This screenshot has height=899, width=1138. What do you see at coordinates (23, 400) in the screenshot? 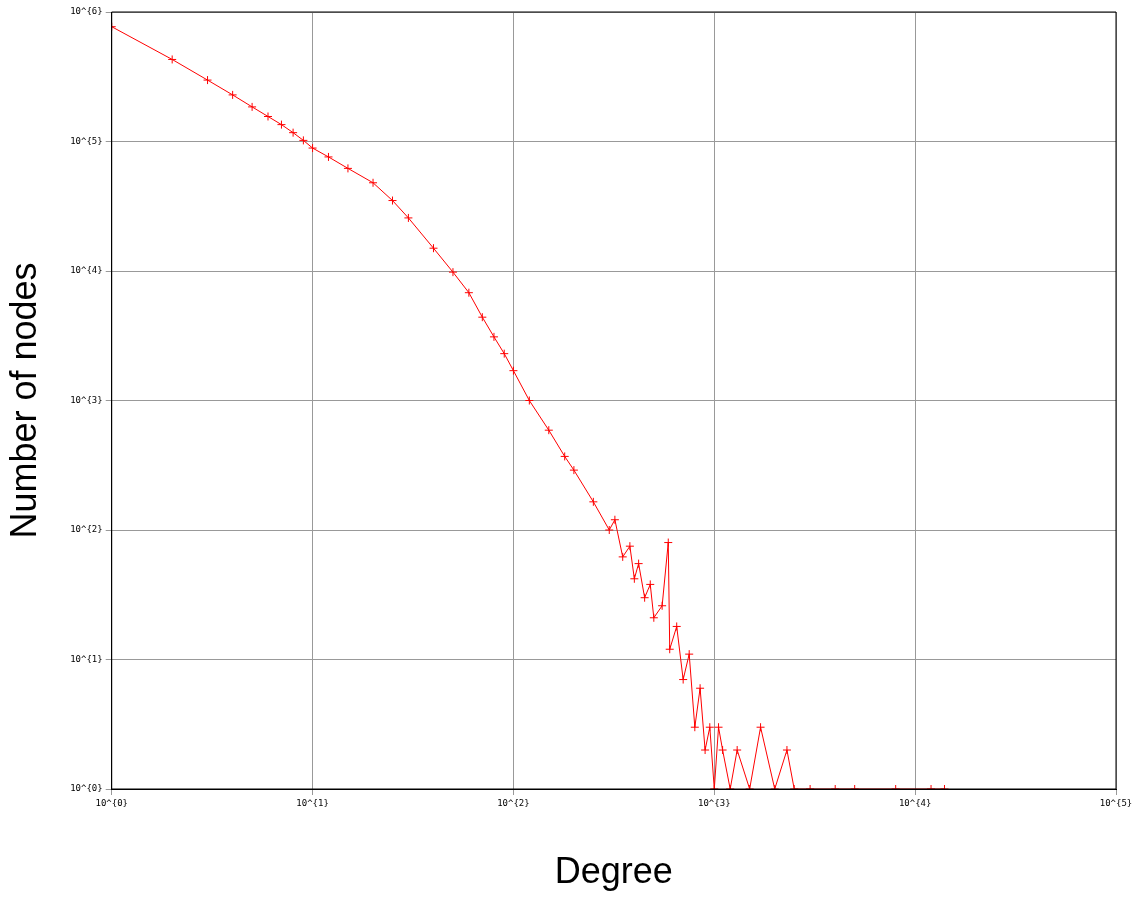
I see `y-axis-title: Number of nodes` at bounding box center [23, 400].